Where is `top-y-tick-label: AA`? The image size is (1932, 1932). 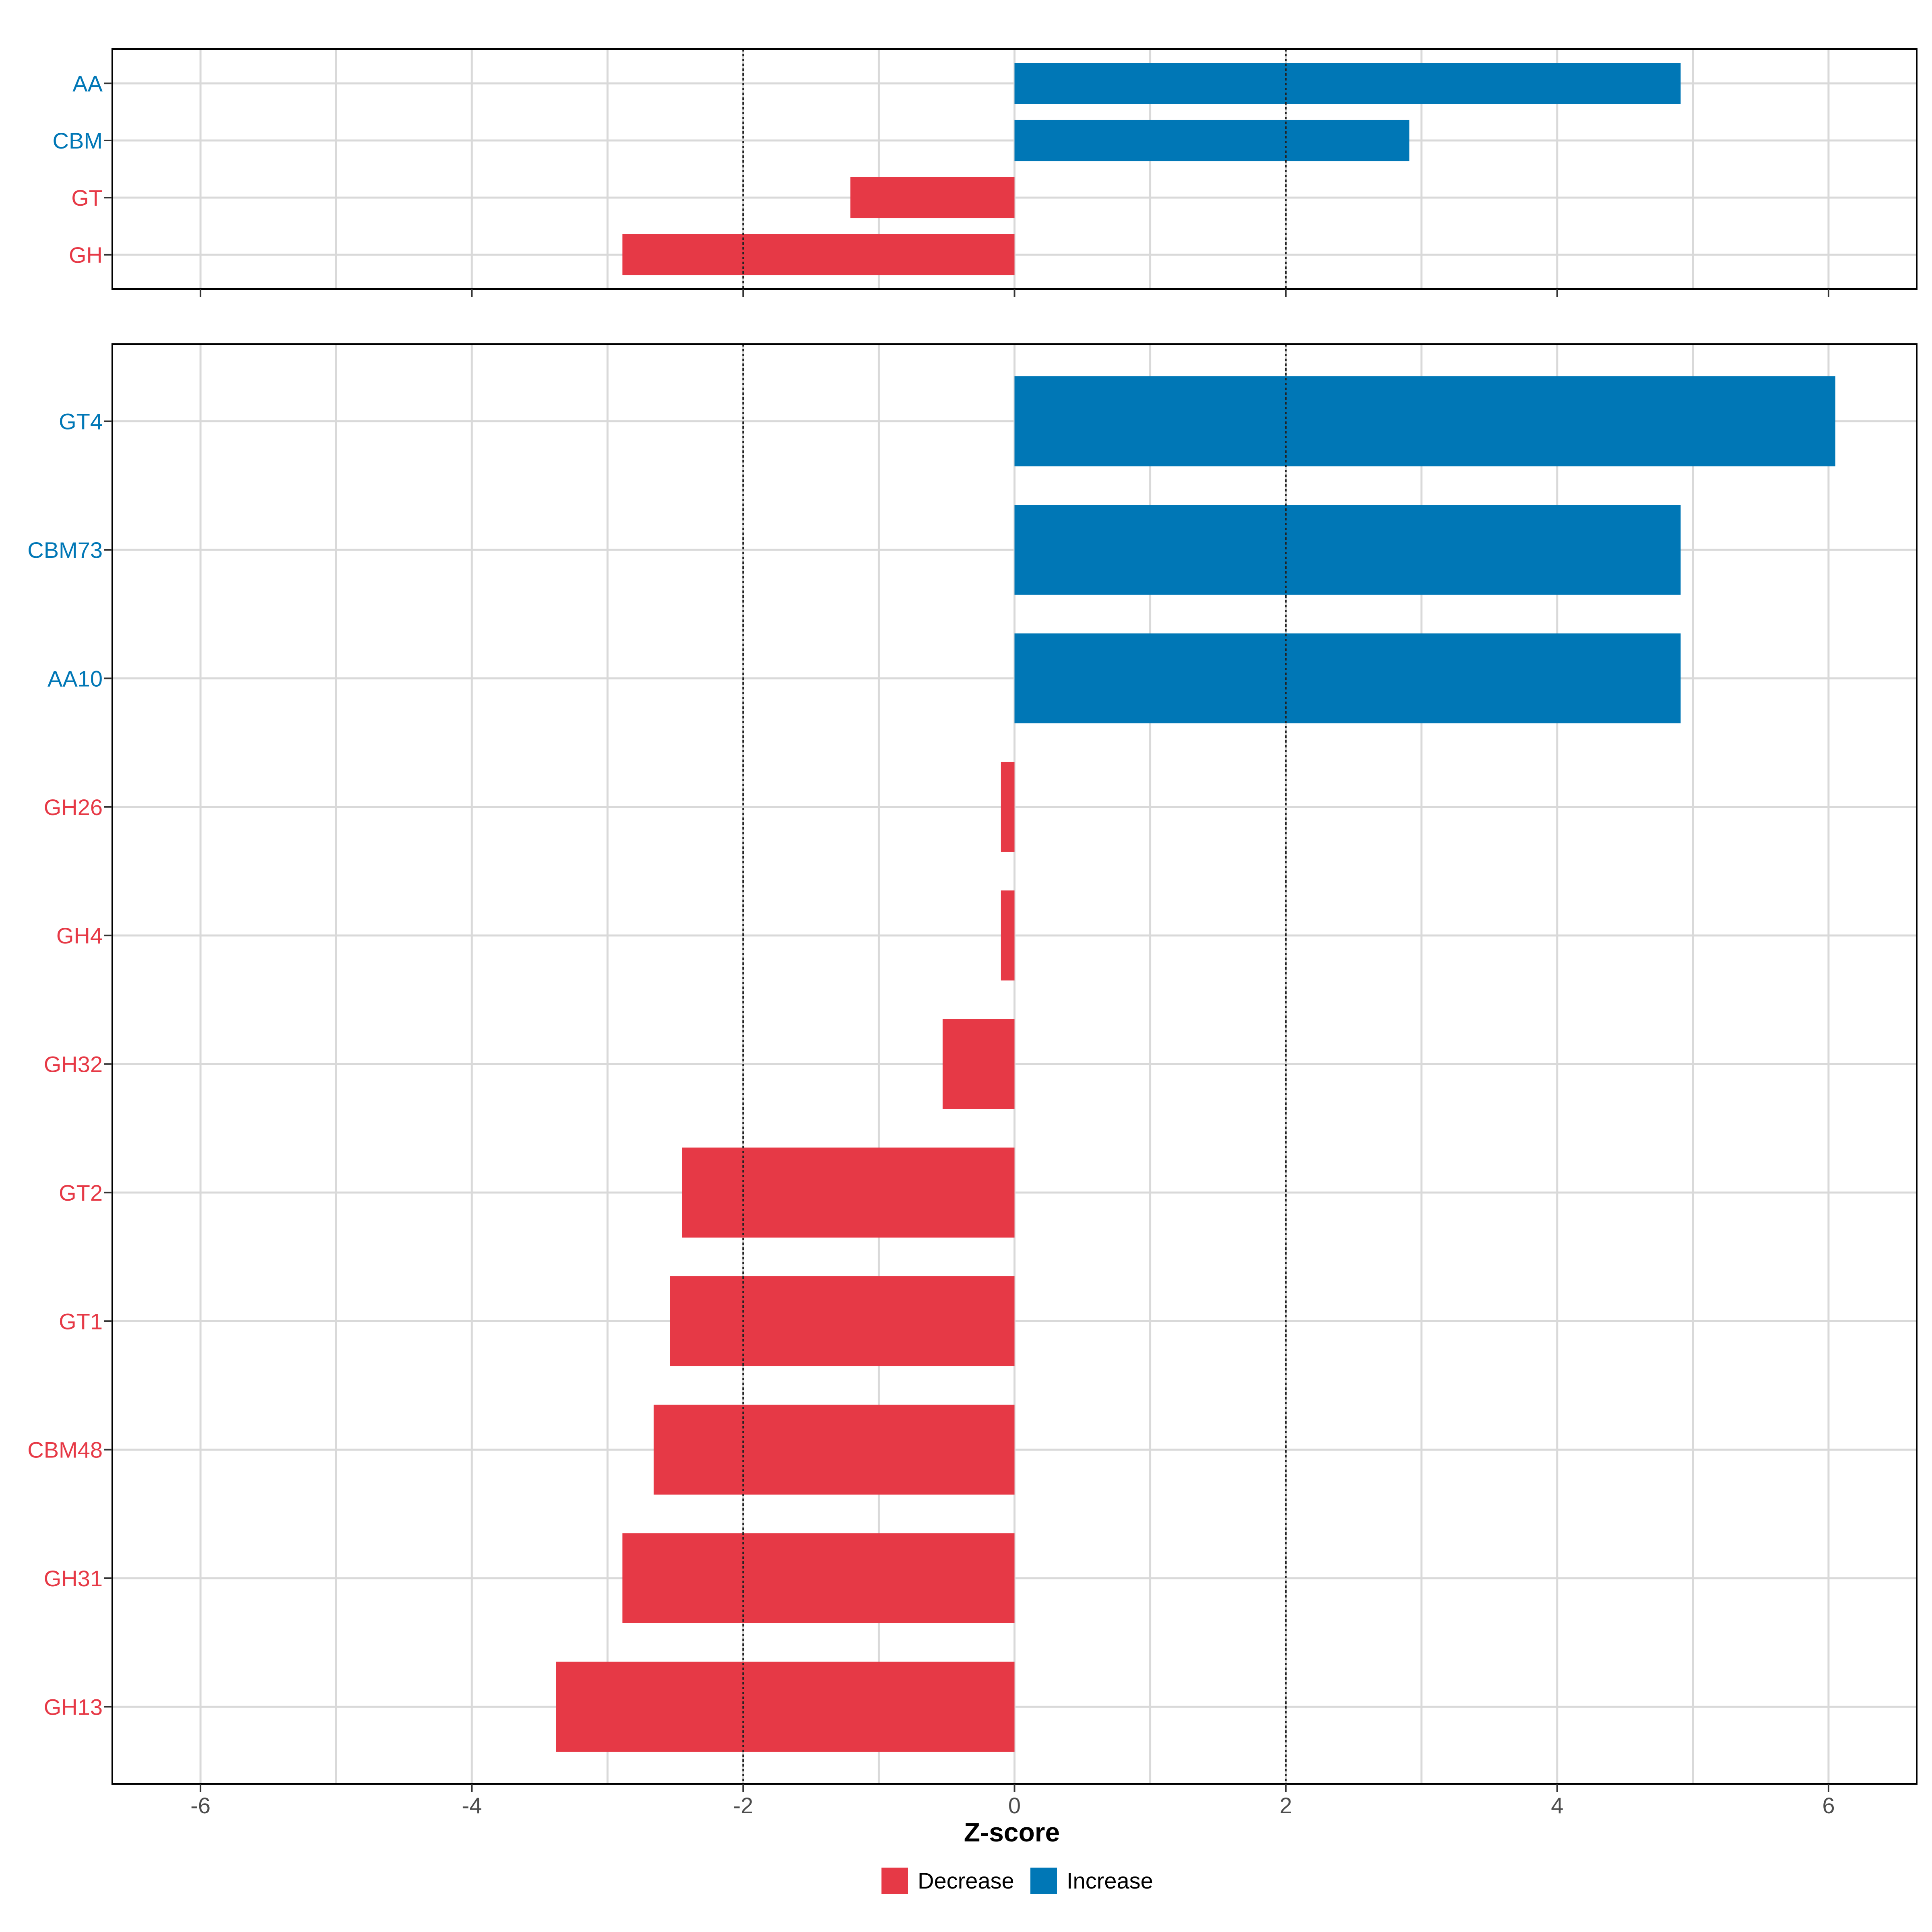 top-y-tick-label: AA is located at coordinates (87, 83).